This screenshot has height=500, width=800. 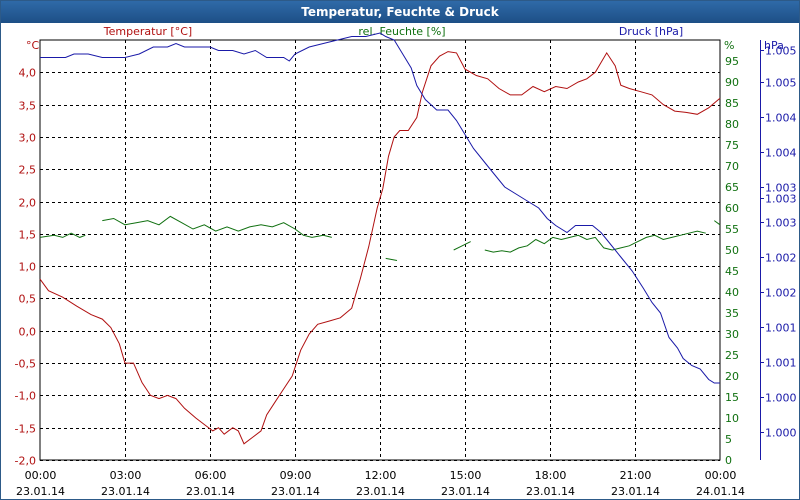 What do you see at coordinates (25, 396) in the screenshot?
I see `y-tick-label-temperature: -1,0` at bounding box center [25, 396].